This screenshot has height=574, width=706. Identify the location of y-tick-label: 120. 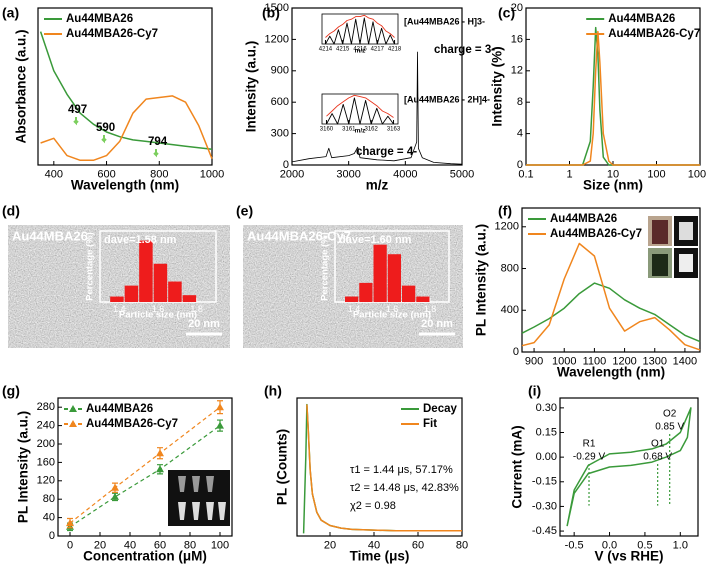
(46, 481).